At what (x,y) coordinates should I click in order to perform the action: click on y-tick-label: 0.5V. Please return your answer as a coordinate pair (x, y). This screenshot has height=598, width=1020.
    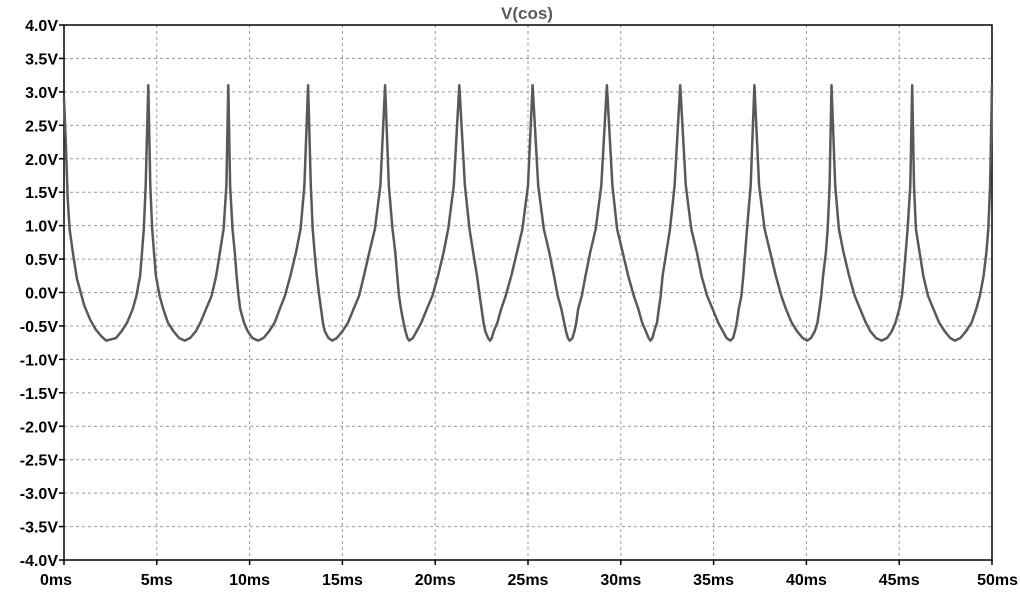
    Looking at the image, I should click on (41, 260).